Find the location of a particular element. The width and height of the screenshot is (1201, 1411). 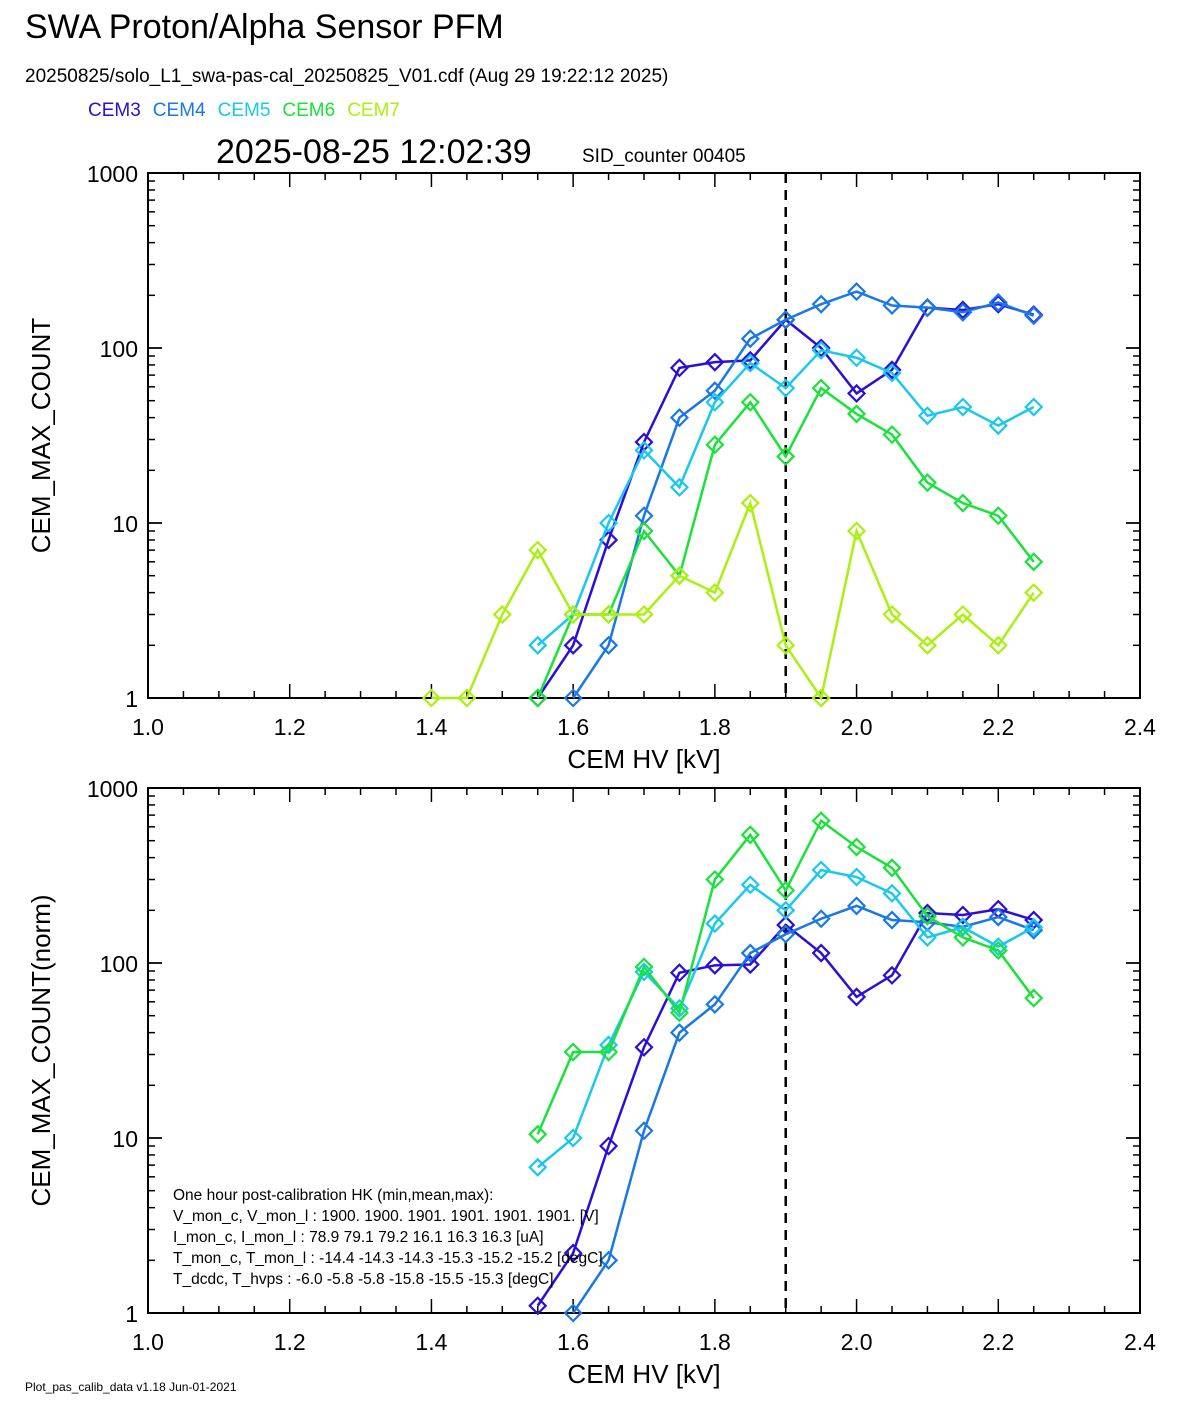

series-cem5 is located at coordinates (786, 497).